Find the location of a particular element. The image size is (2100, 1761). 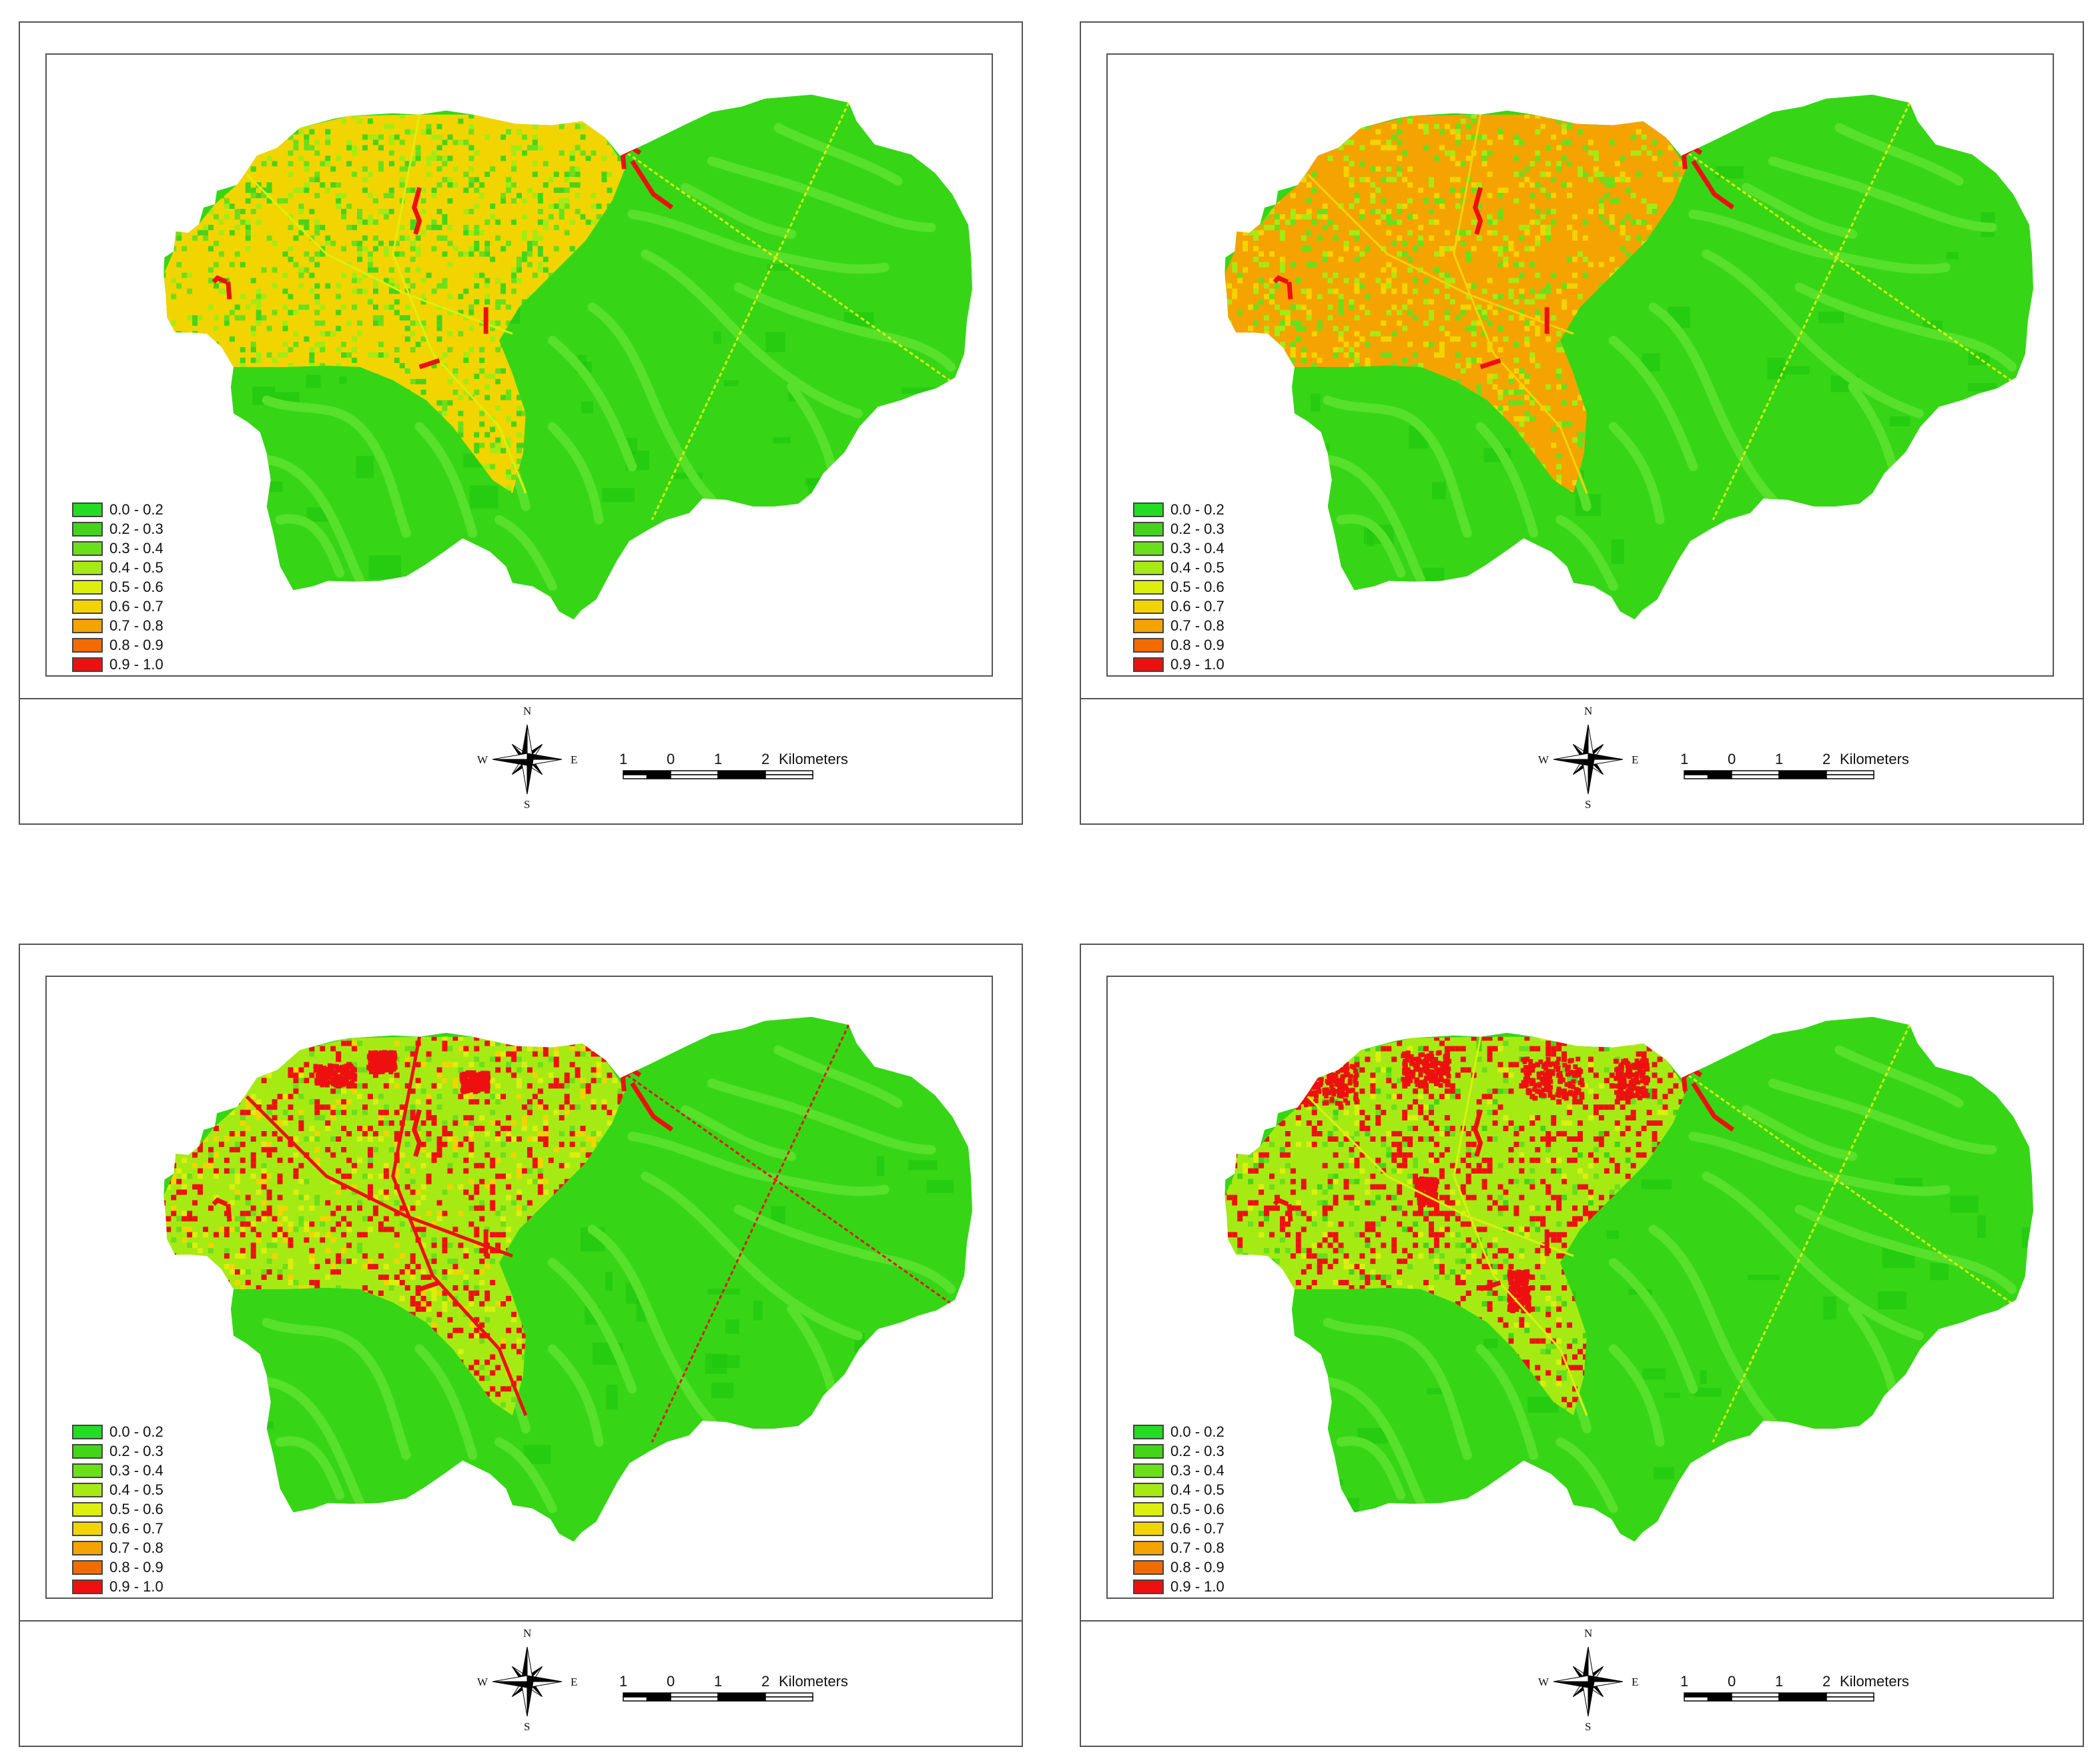

compass-s-label: S is located at coordinates (1588, 1726).